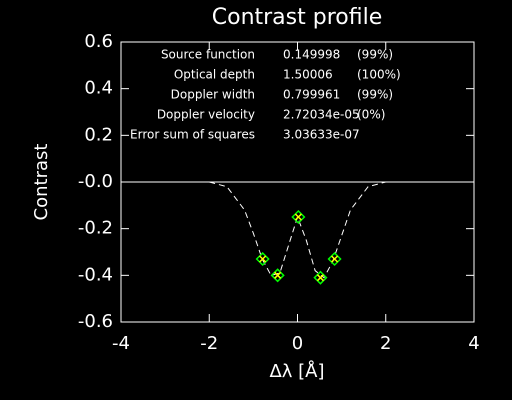 The image size is (512, 400). What do you see at coordinates (296, 371) in the screenshot?
I see `x-axis-label: Δλ [Å]` at bounding box center [296, 371].